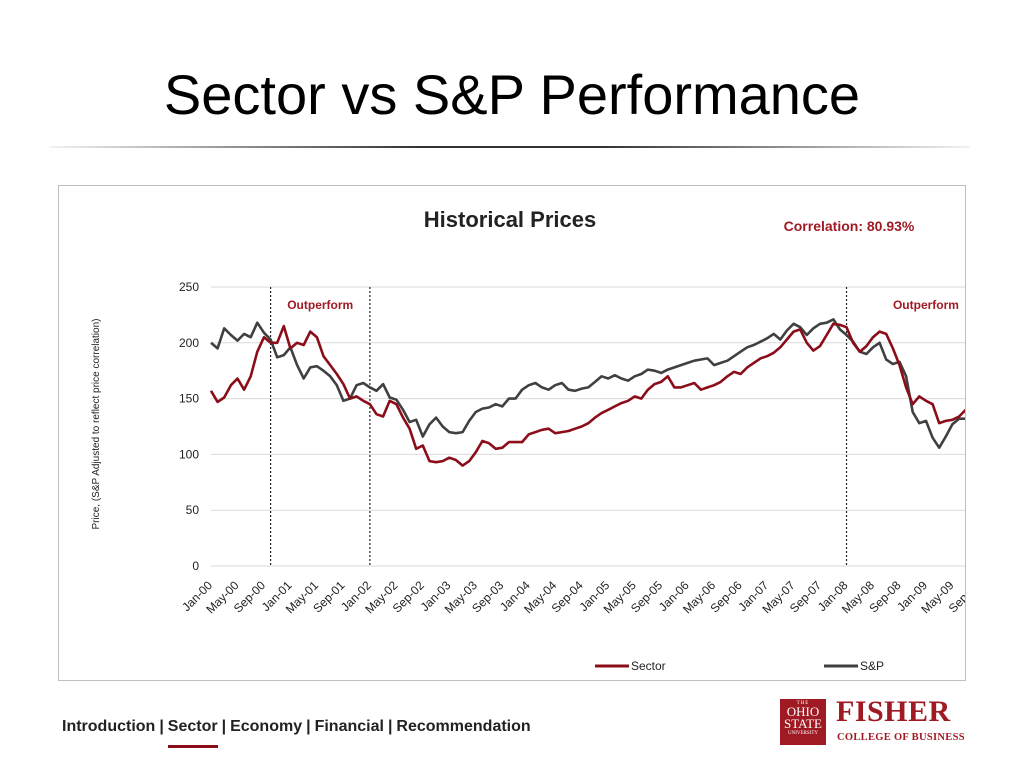 The width and height of the screenshot is (1024, 768). What do you see at coordinates (192, 726) in the screenshot?
I see `nav-item-sector: Sector` at bounding box center [192, 726].